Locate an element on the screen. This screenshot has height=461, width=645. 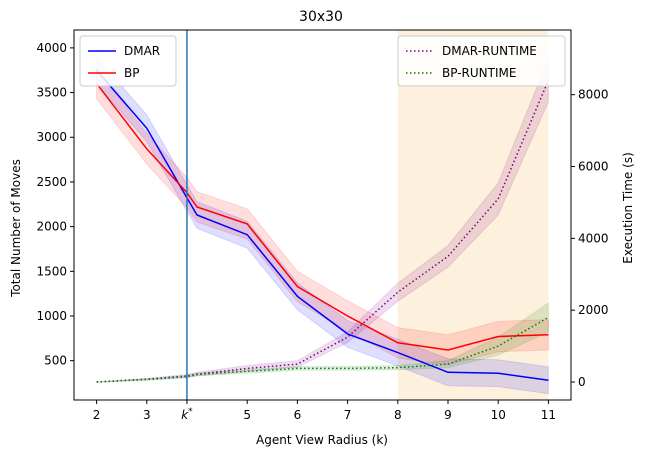
x-tick-label: 5 is located at coordinates (247, 415).